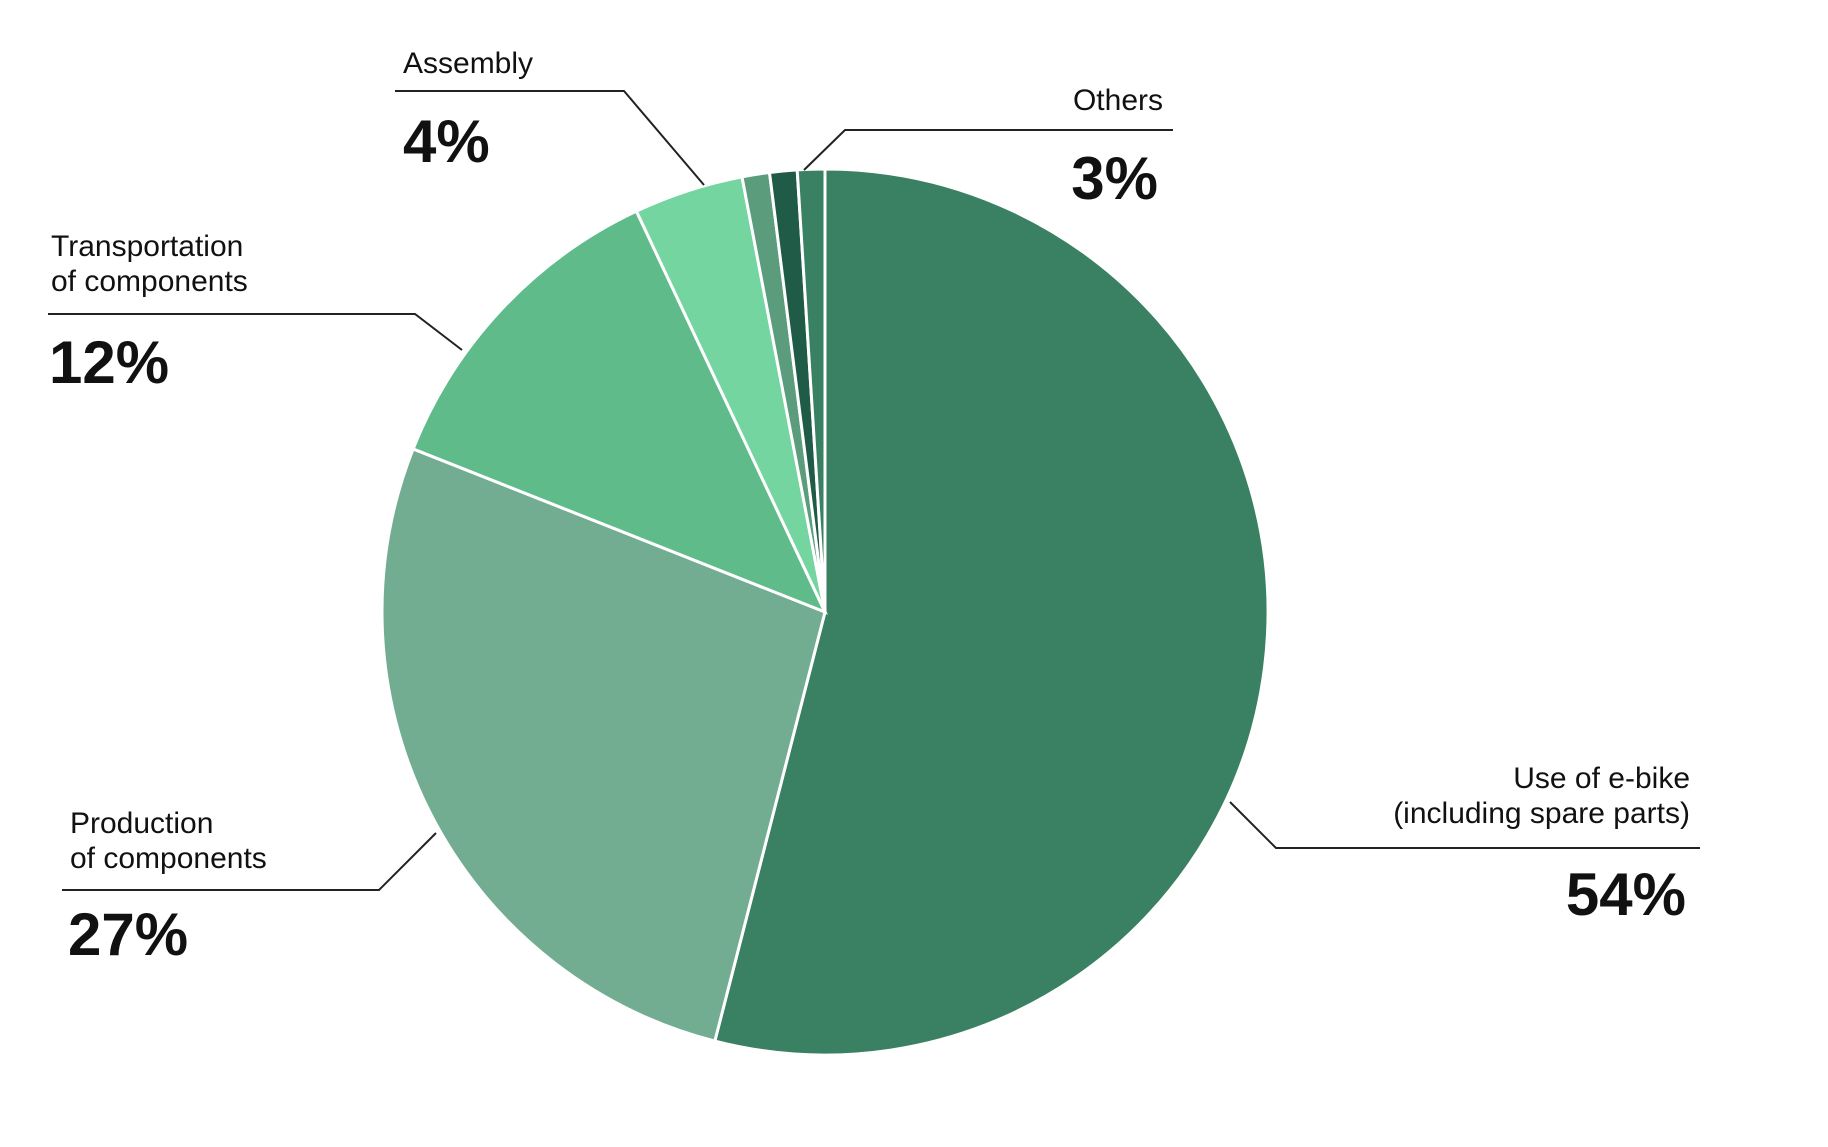  What do you see at coordinates (149, 281) in the screenshot?
I see `category-label-transportation-line-2: of components` at bounding box center [149, 281].